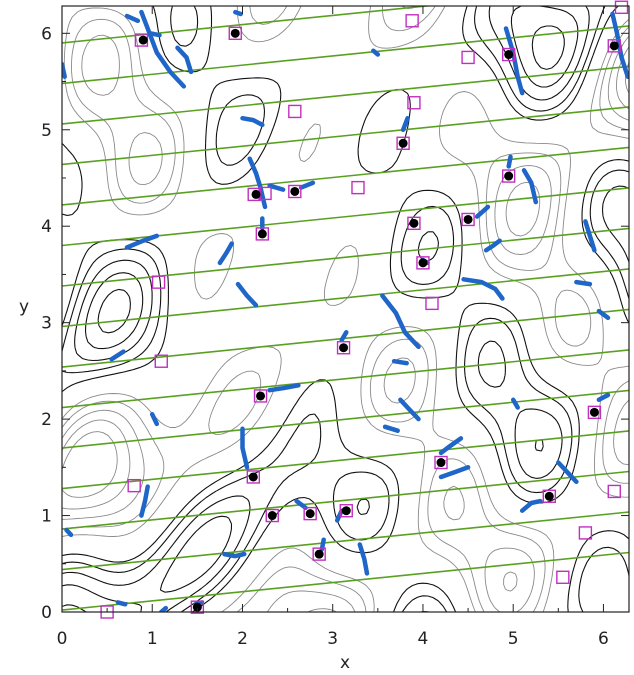 This screenshot has width=634, height=675. I want to click on y-tick-label-2: 2, so click(46, 420).